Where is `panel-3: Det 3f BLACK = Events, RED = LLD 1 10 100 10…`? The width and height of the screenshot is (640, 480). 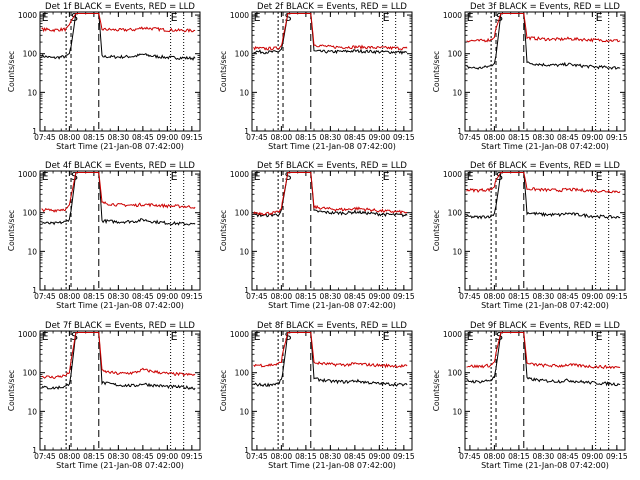
panel-3: Det 3f BLACK = Events, RED = LLD 1 10 100 10… is located at coordinates (530, 76).